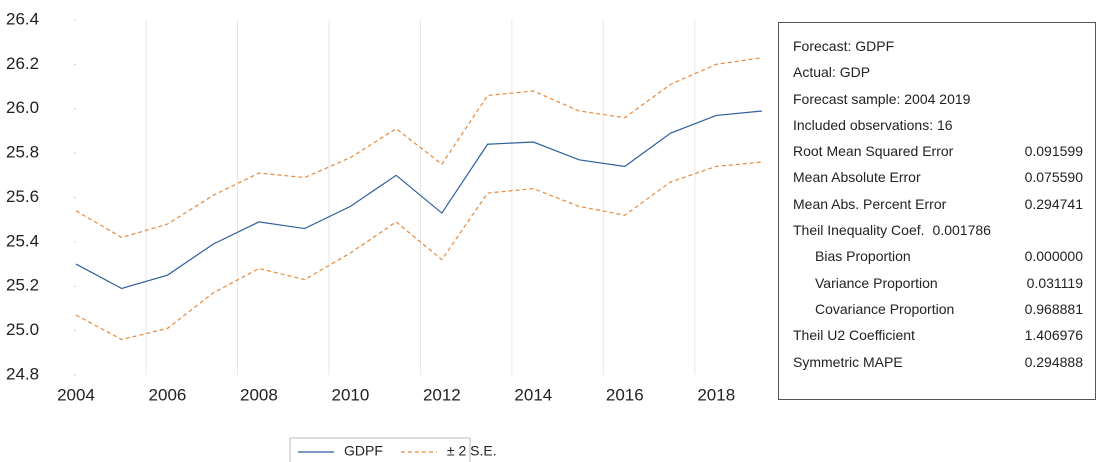 This screenshot has width=1106, height=462. What do you see at coordinates (857, 177) in the screenshot?
I see `stats-label: Mean Absolute Error` at bounding box center [857, 177].